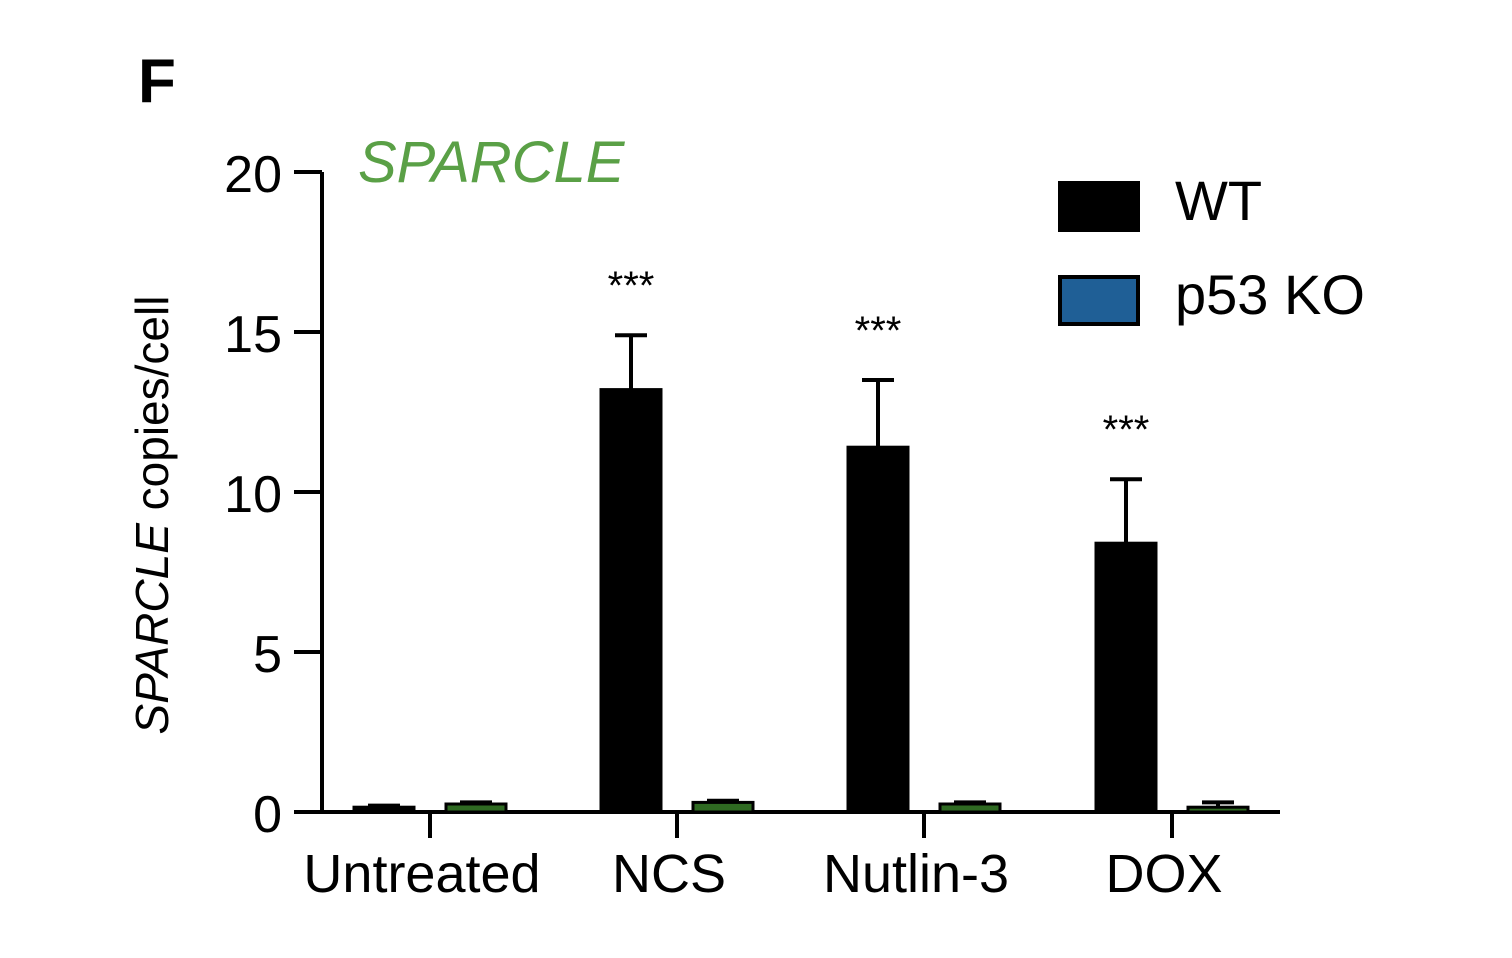  Describe the element at coordinates (1099, 206) in the screenshot. I see `legend-swatch-wt` at that location.